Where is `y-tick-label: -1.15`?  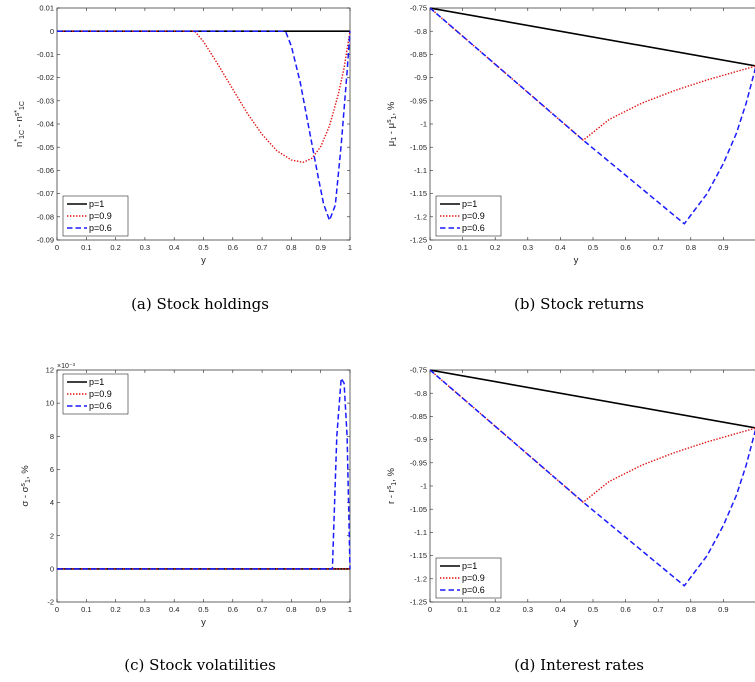
y-tick-label: -1.15 is located at coordinates (418, 193).